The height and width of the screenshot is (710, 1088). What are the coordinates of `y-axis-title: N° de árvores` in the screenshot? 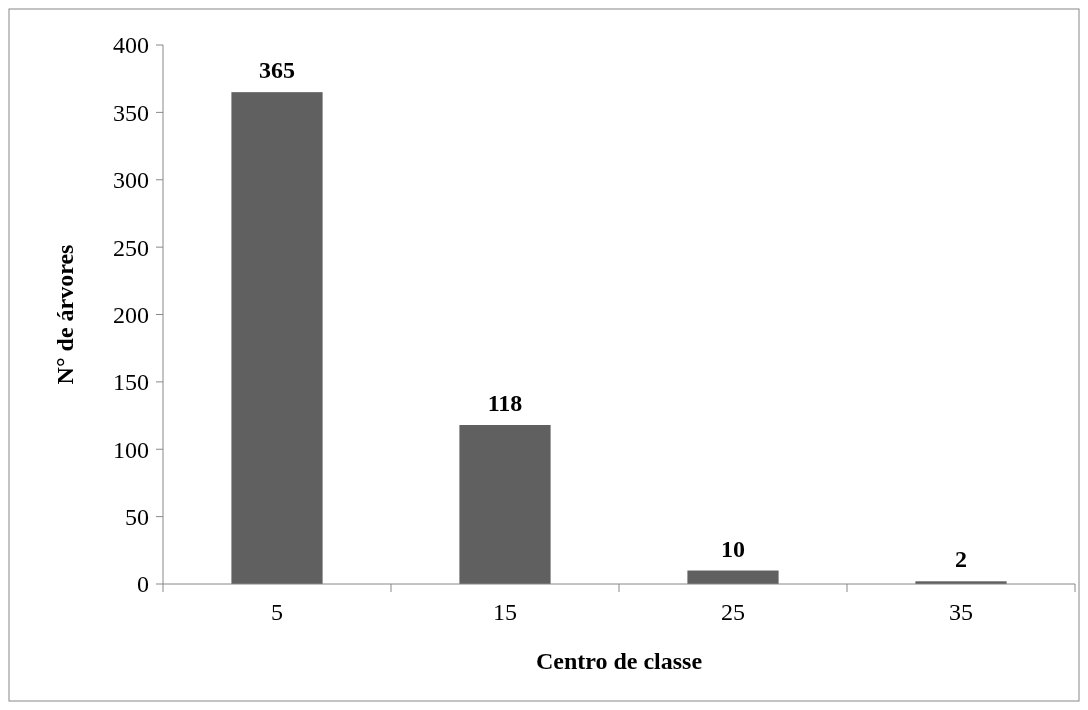 It's located at (65, 314).